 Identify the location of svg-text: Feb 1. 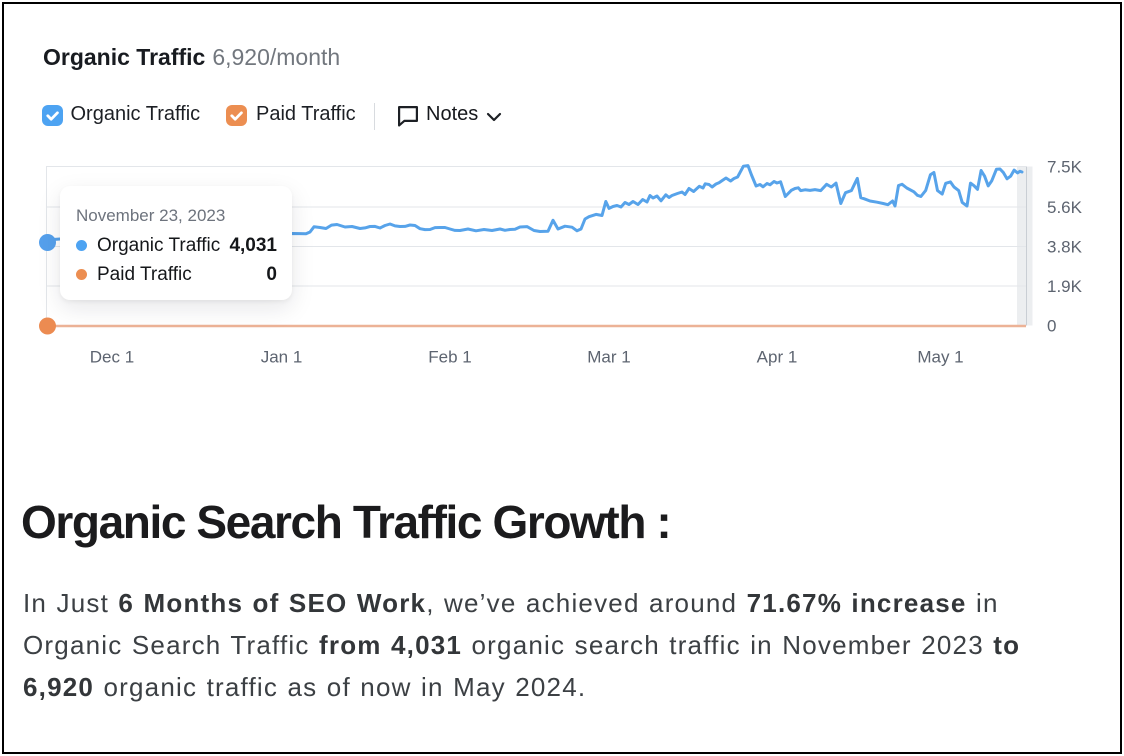
(449, 357).